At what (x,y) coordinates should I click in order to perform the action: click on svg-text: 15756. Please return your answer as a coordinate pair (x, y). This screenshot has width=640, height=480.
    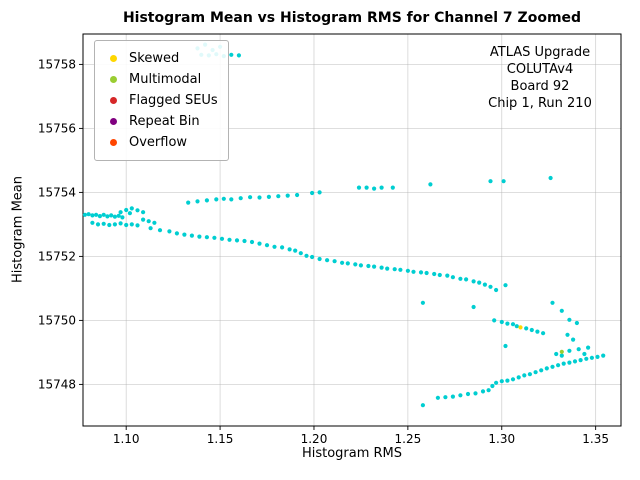
    Looking at the image, I should click on (57, 128).